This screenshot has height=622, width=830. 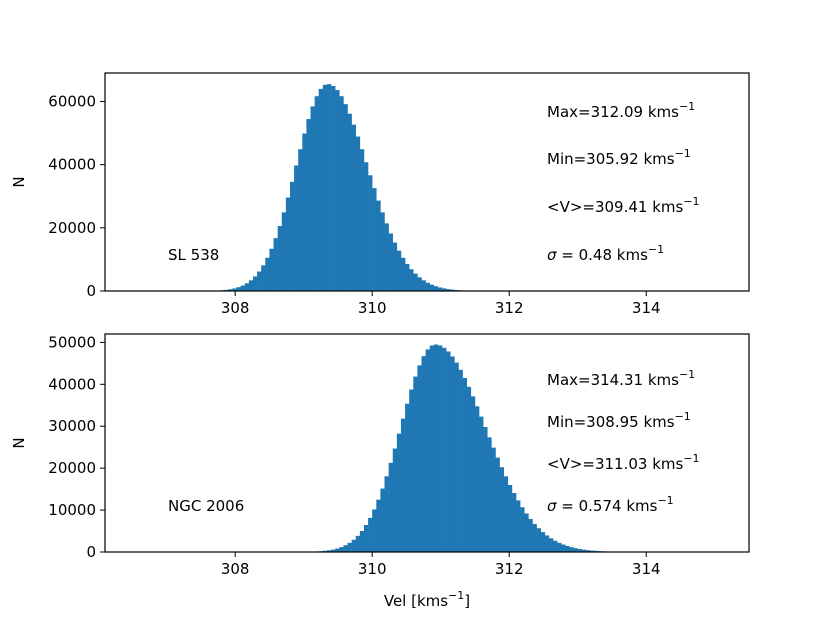 What do you see at coordinates (193, 255) in the screenshot?
I see `cluster-label-top: SL 538` at bounding box center [193, 255].